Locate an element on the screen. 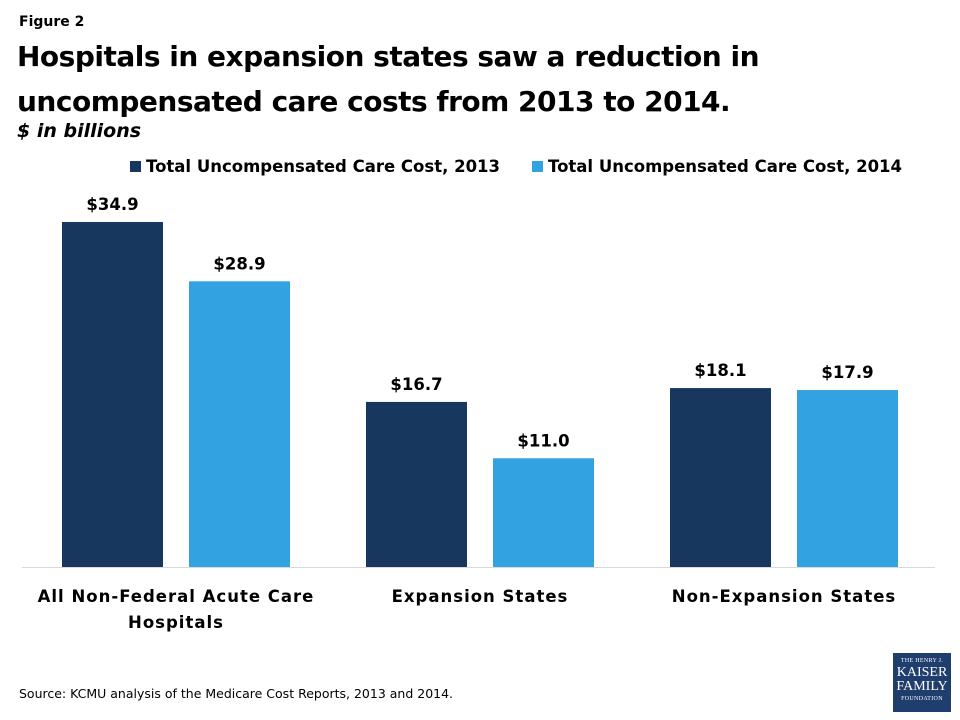 The height and width of the screenshot is (720, 960). data-label: $28.9 is located at coordinates (239, 263).